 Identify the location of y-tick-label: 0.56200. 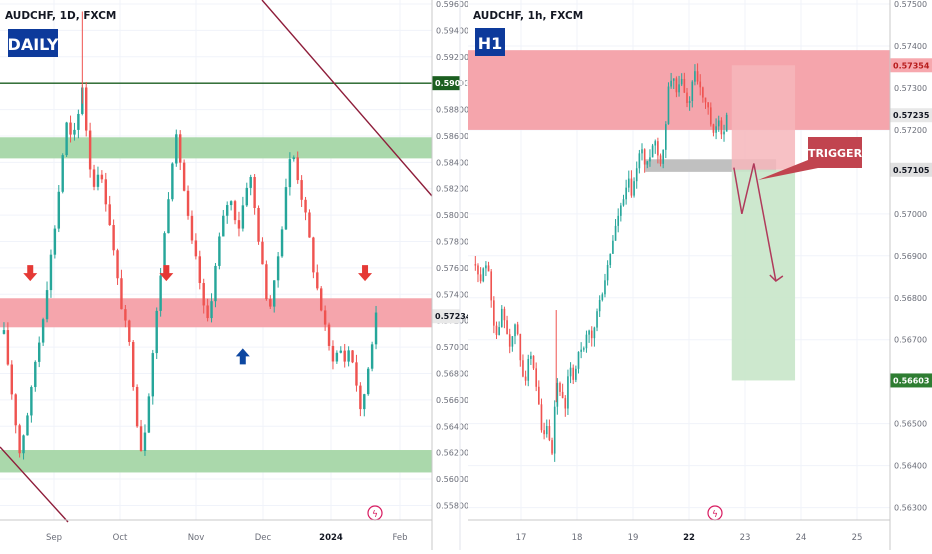
(452, 453).